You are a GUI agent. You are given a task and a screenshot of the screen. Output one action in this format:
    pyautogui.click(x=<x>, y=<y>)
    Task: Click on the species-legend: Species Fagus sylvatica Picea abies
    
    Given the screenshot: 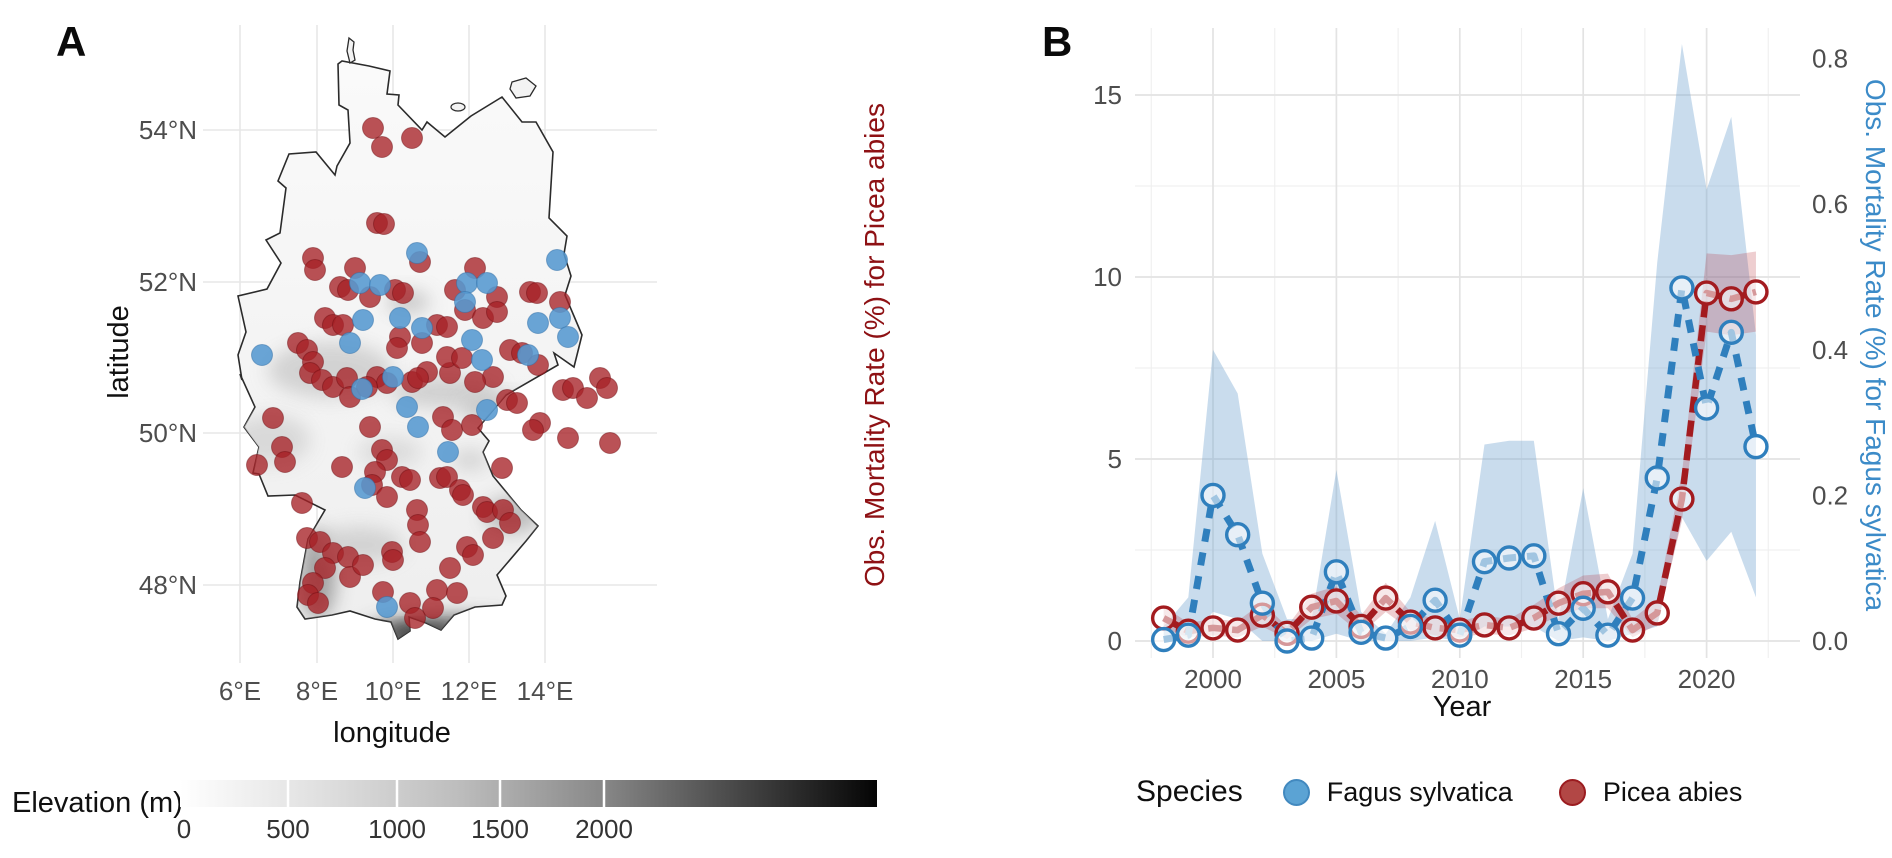 What is the action you would take?
    pyautogui.click(x=1462, y=792)
    